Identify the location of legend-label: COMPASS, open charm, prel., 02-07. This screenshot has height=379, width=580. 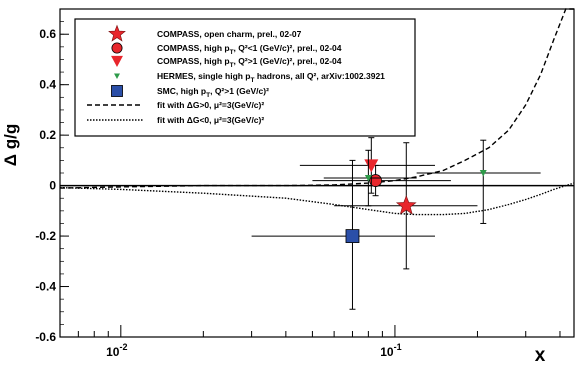
(229, 34).